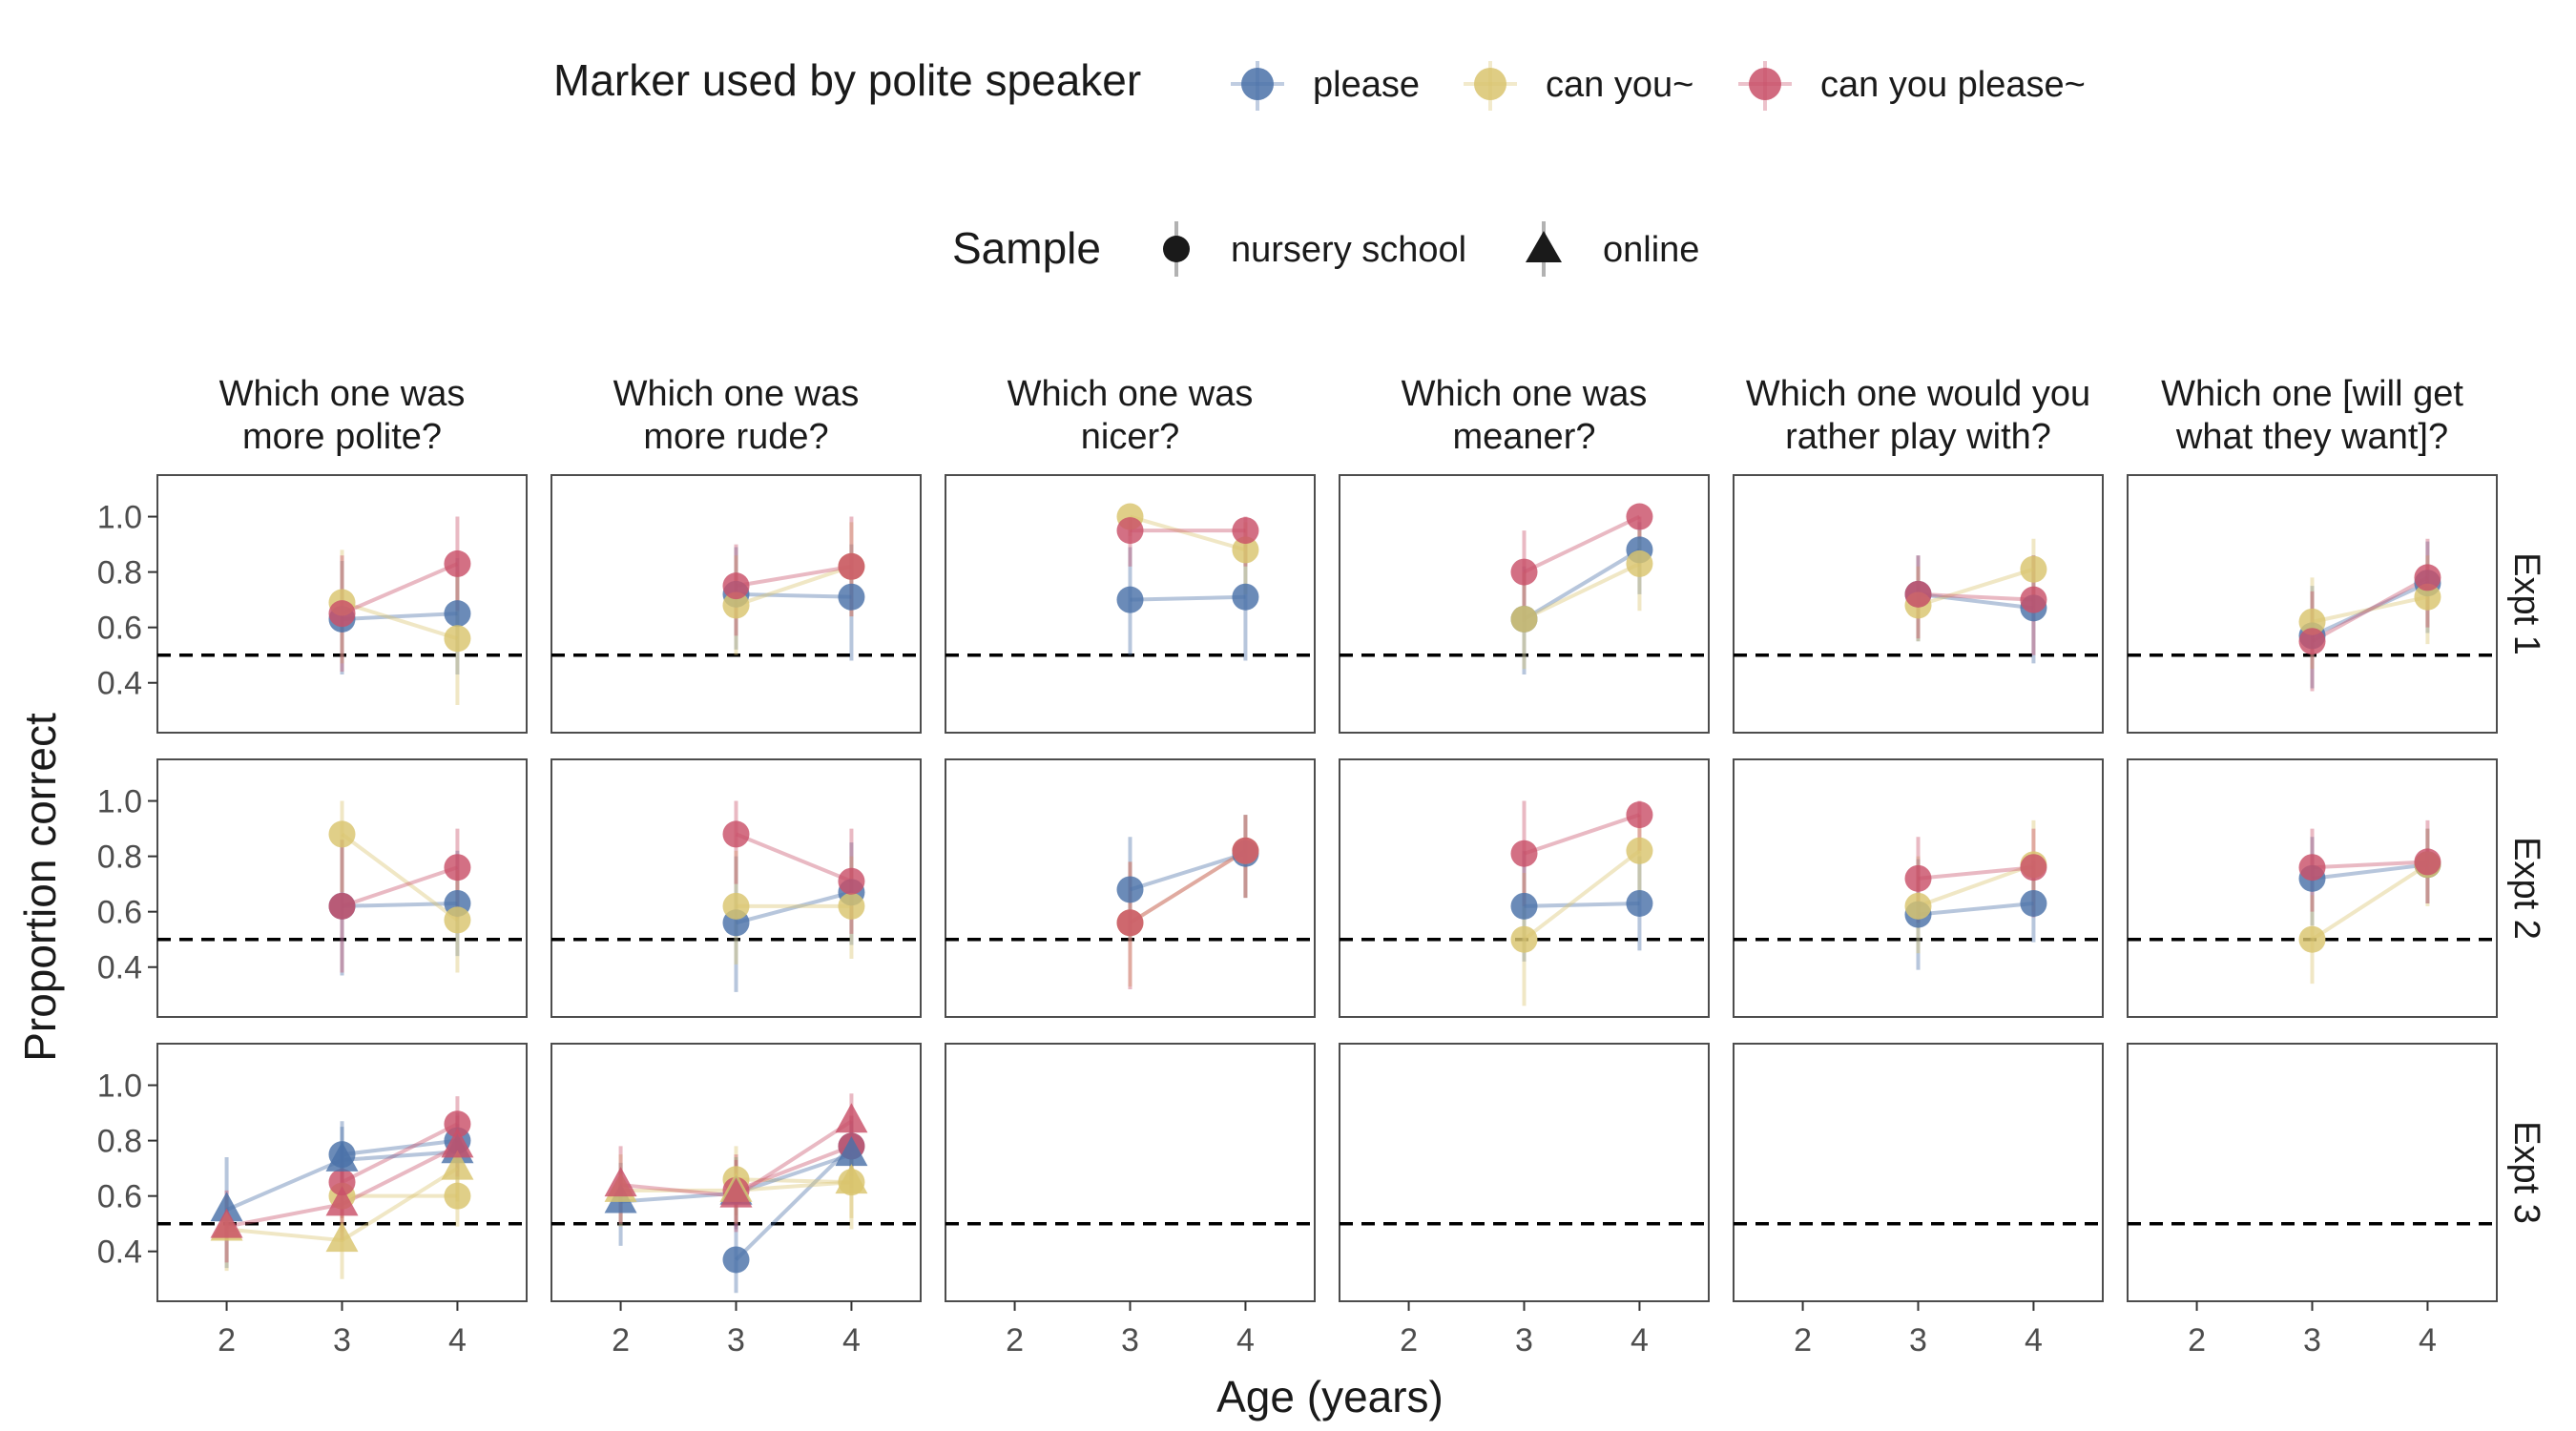  I want to click on legend-online-triangle, so click(1544, 247).